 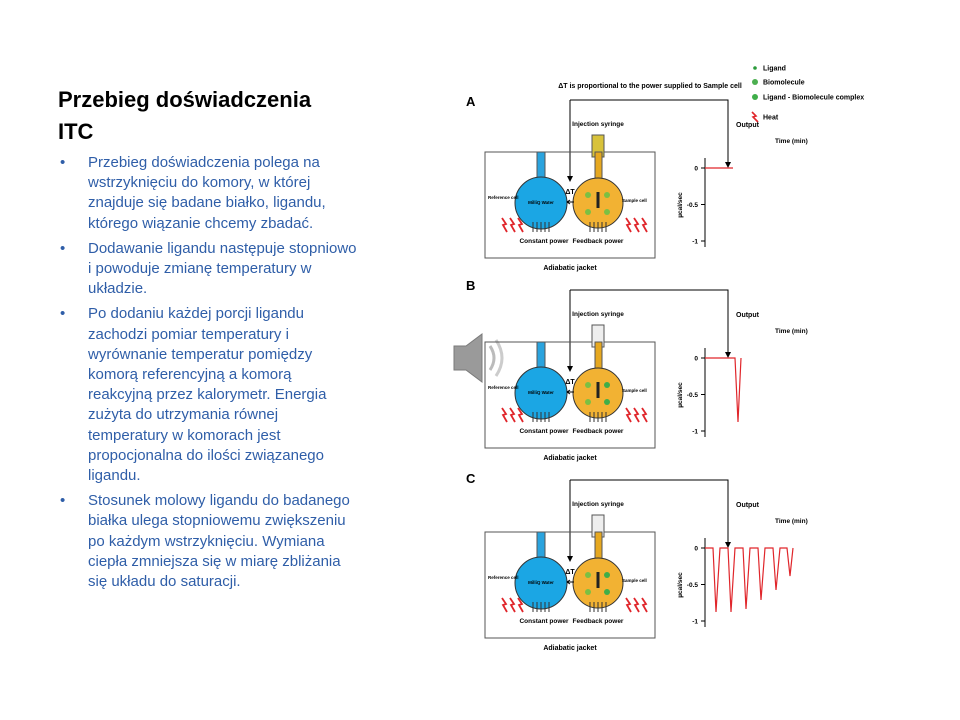 What do you see at coordinates (771, 118) in the screenshot?
I see `legend-label: Heat` at bounding box center [771, 118].